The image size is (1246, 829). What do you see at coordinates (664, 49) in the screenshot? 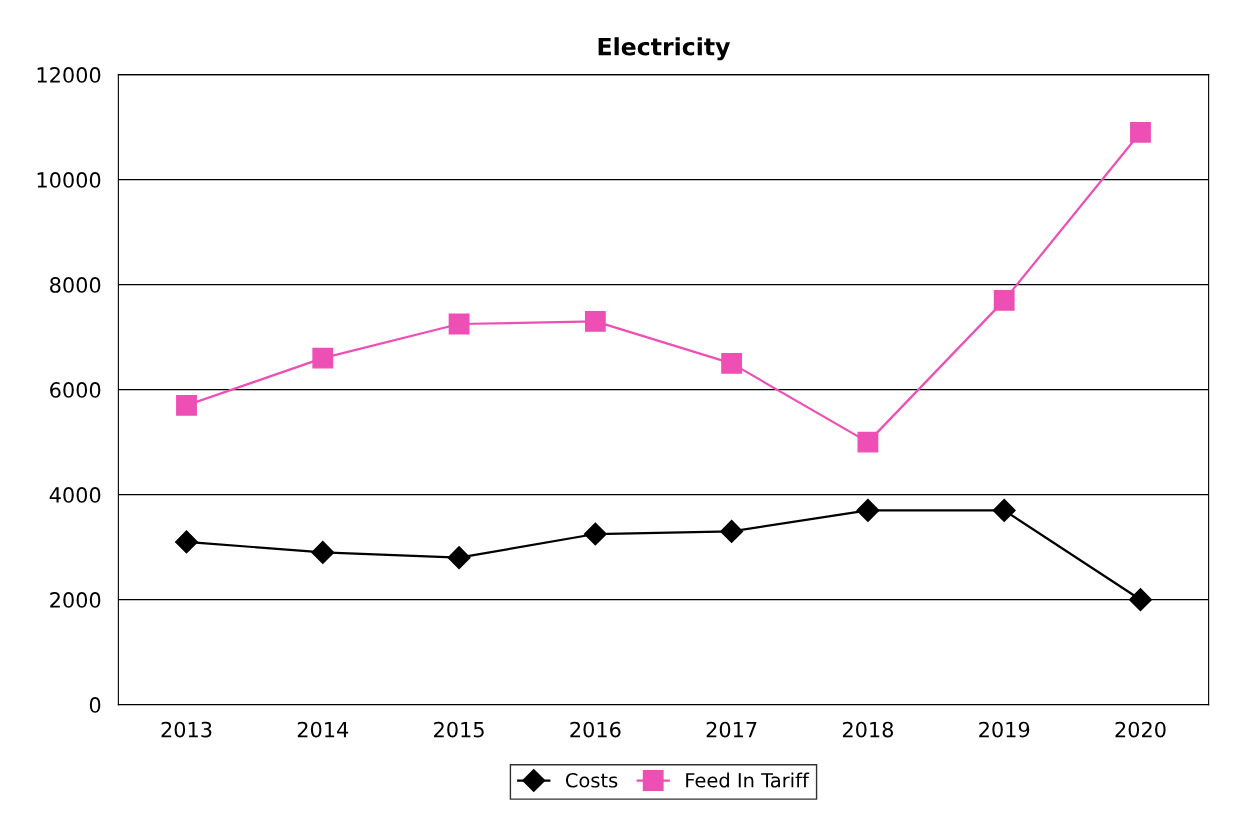
I see `chart-title: Electricity` at bounding box center [664, 49].